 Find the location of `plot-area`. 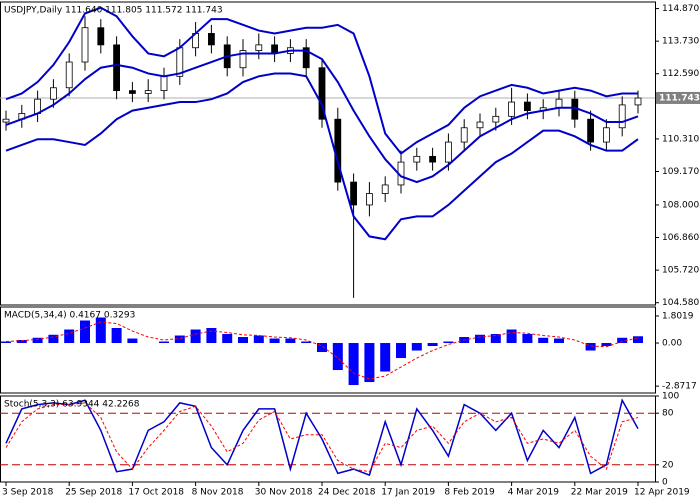

plot-area is located at coordinates (322, 351).